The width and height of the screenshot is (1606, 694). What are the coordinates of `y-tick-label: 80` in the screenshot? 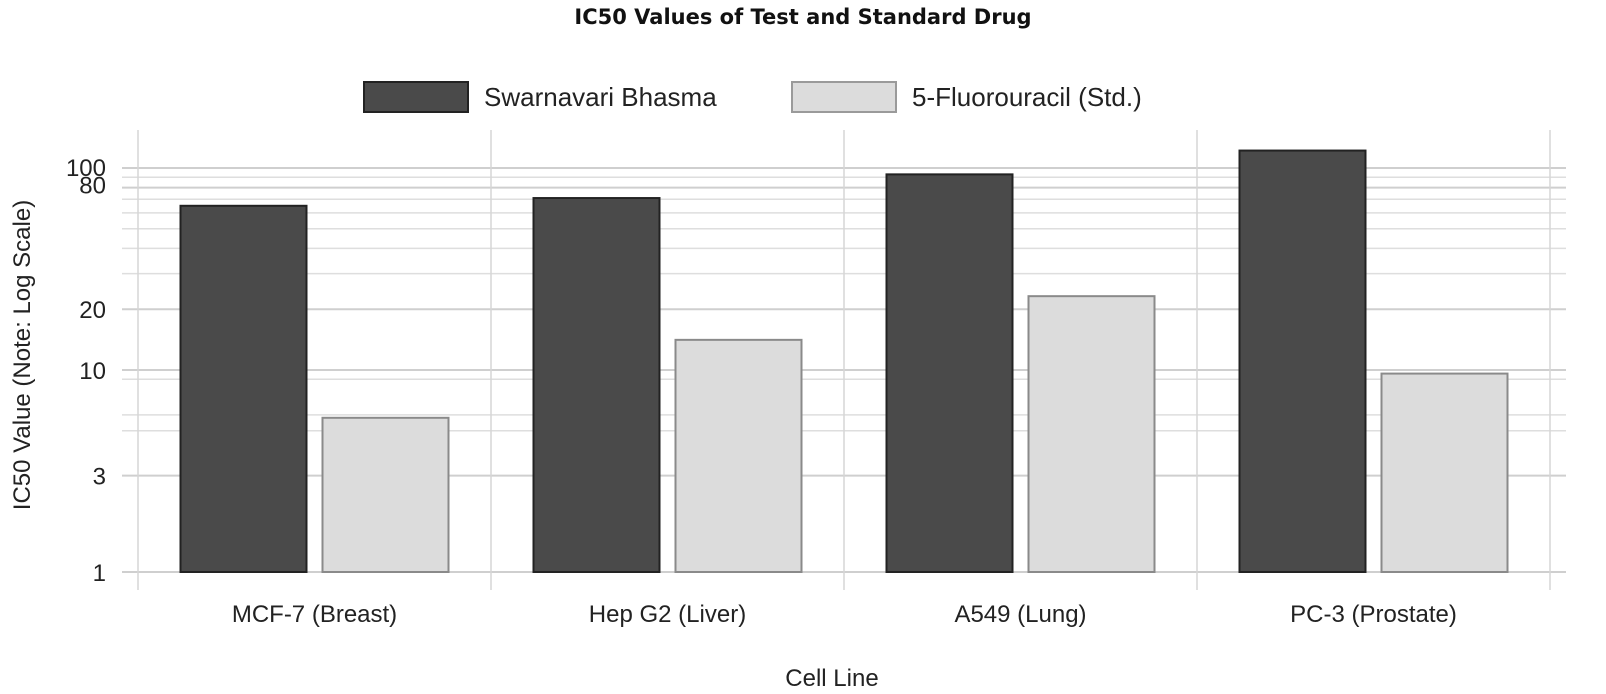 It's located at (92, 186).